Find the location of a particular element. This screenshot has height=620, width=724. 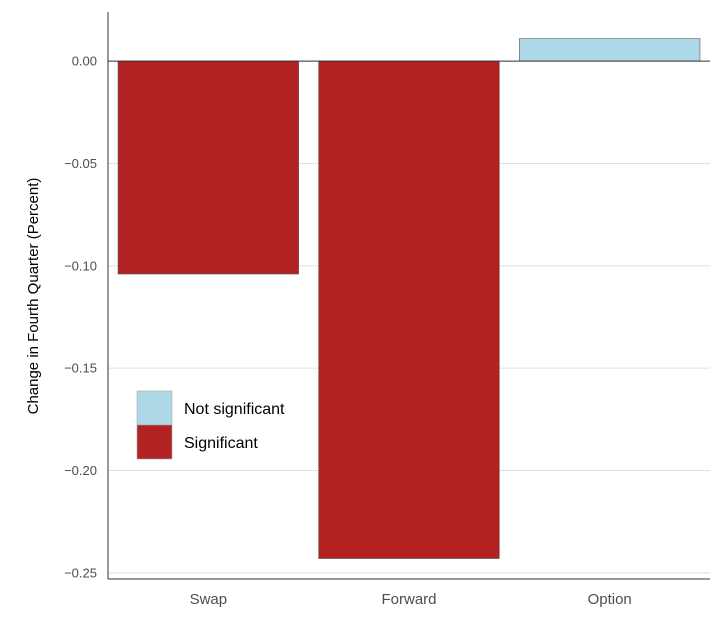

y-tick-label: −0.10 is located at coordinates (80, 265).